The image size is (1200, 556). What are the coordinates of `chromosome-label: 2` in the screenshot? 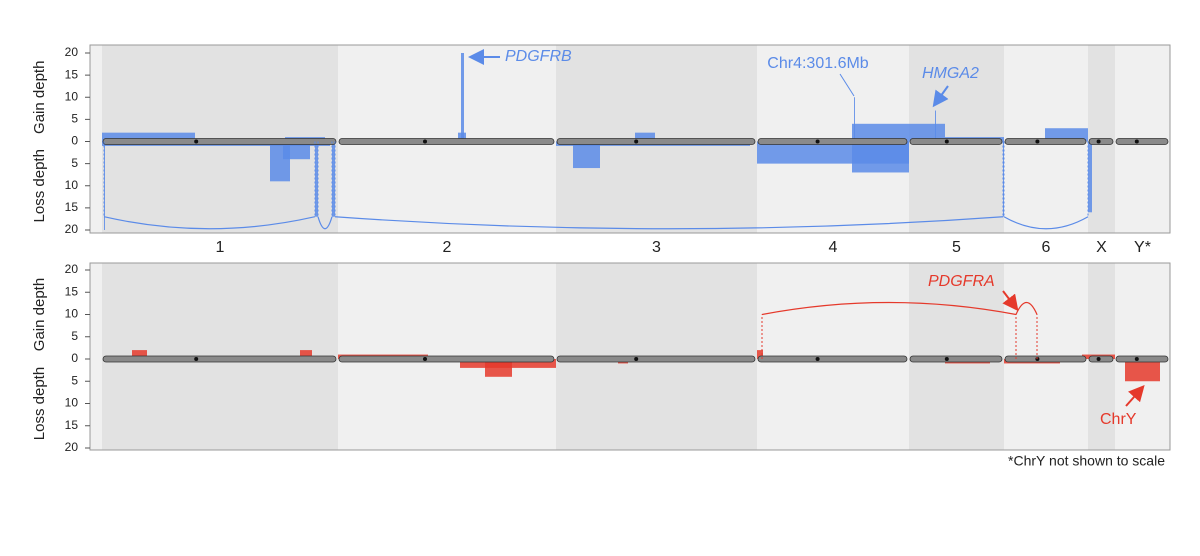 It's located at (447, 247).